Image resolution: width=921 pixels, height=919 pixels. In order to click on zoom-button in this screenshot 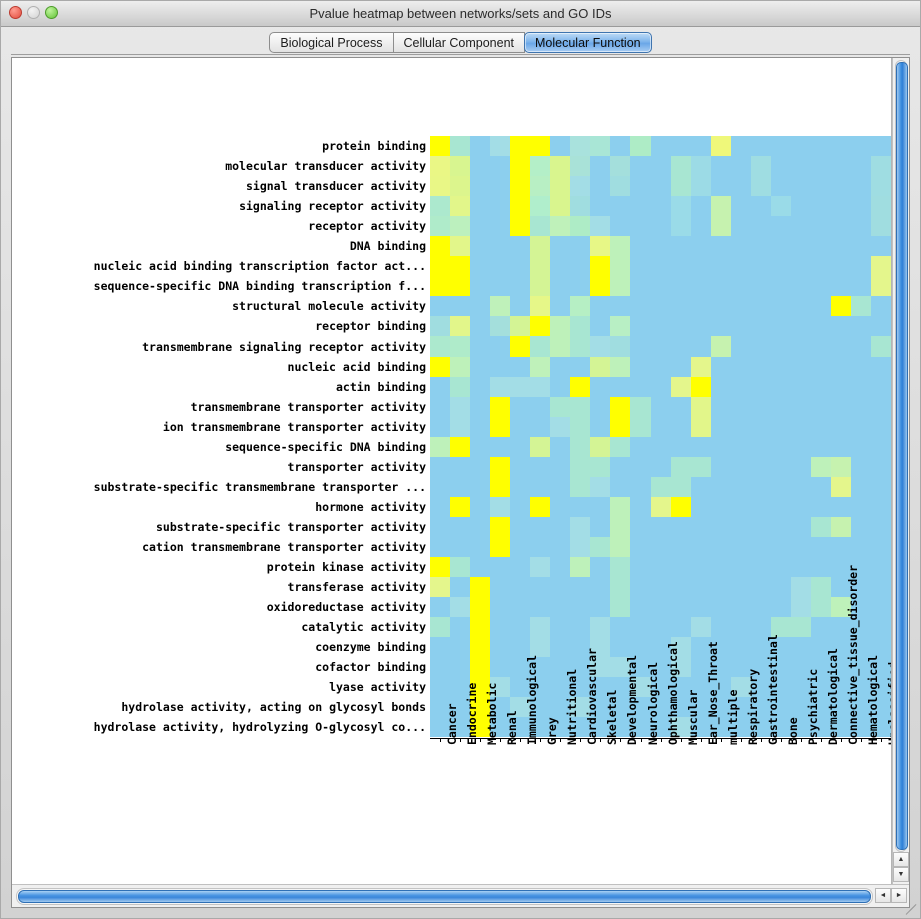, I will do `click(51, 12)`.